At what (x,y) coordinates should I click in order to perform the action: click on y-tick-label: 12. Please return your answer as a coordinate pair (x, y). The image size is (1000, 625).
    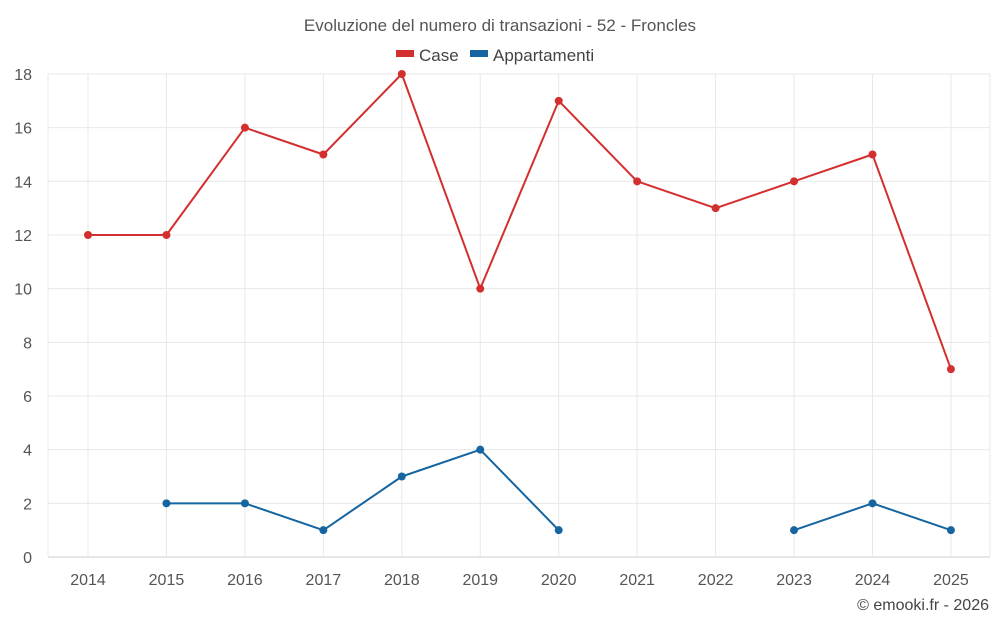
    Looking at the image, I should click on (23, 236).